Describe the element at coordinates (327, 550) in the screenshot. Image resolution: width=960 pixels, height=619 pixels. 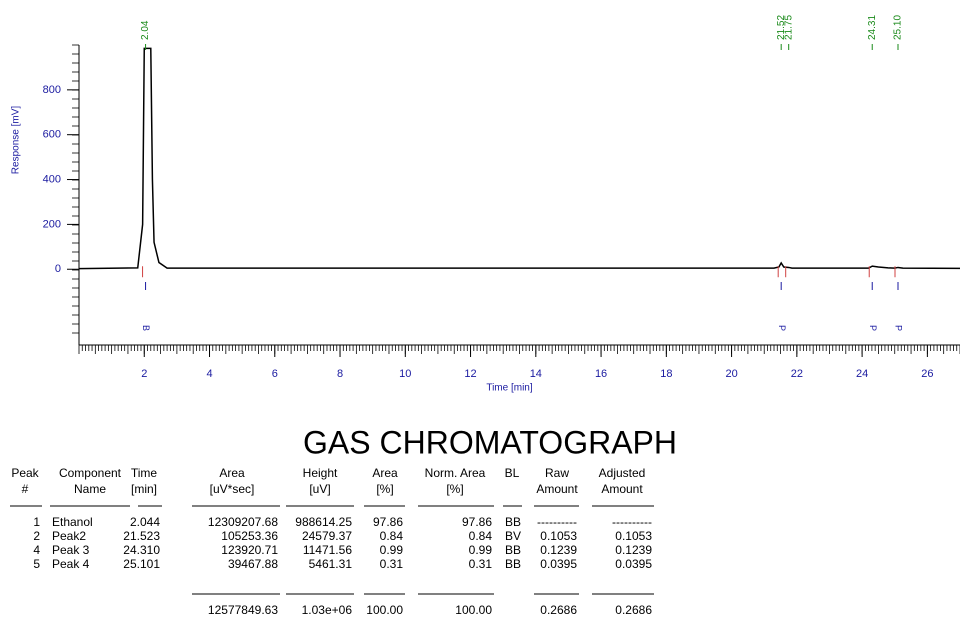
I see `cell: 11471.56` at that location.